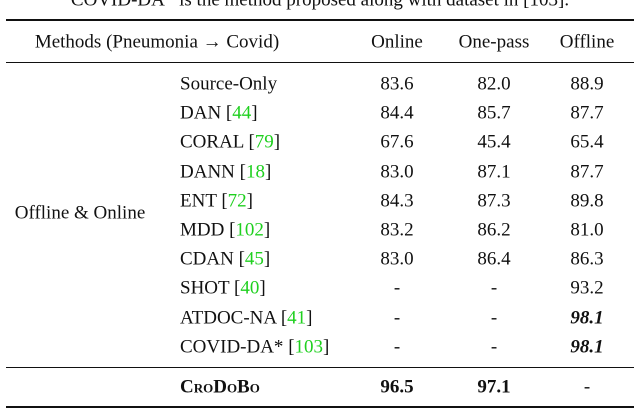 This screenshot has width=640, height=411. I want to click on top-rule, so click(320, 20).